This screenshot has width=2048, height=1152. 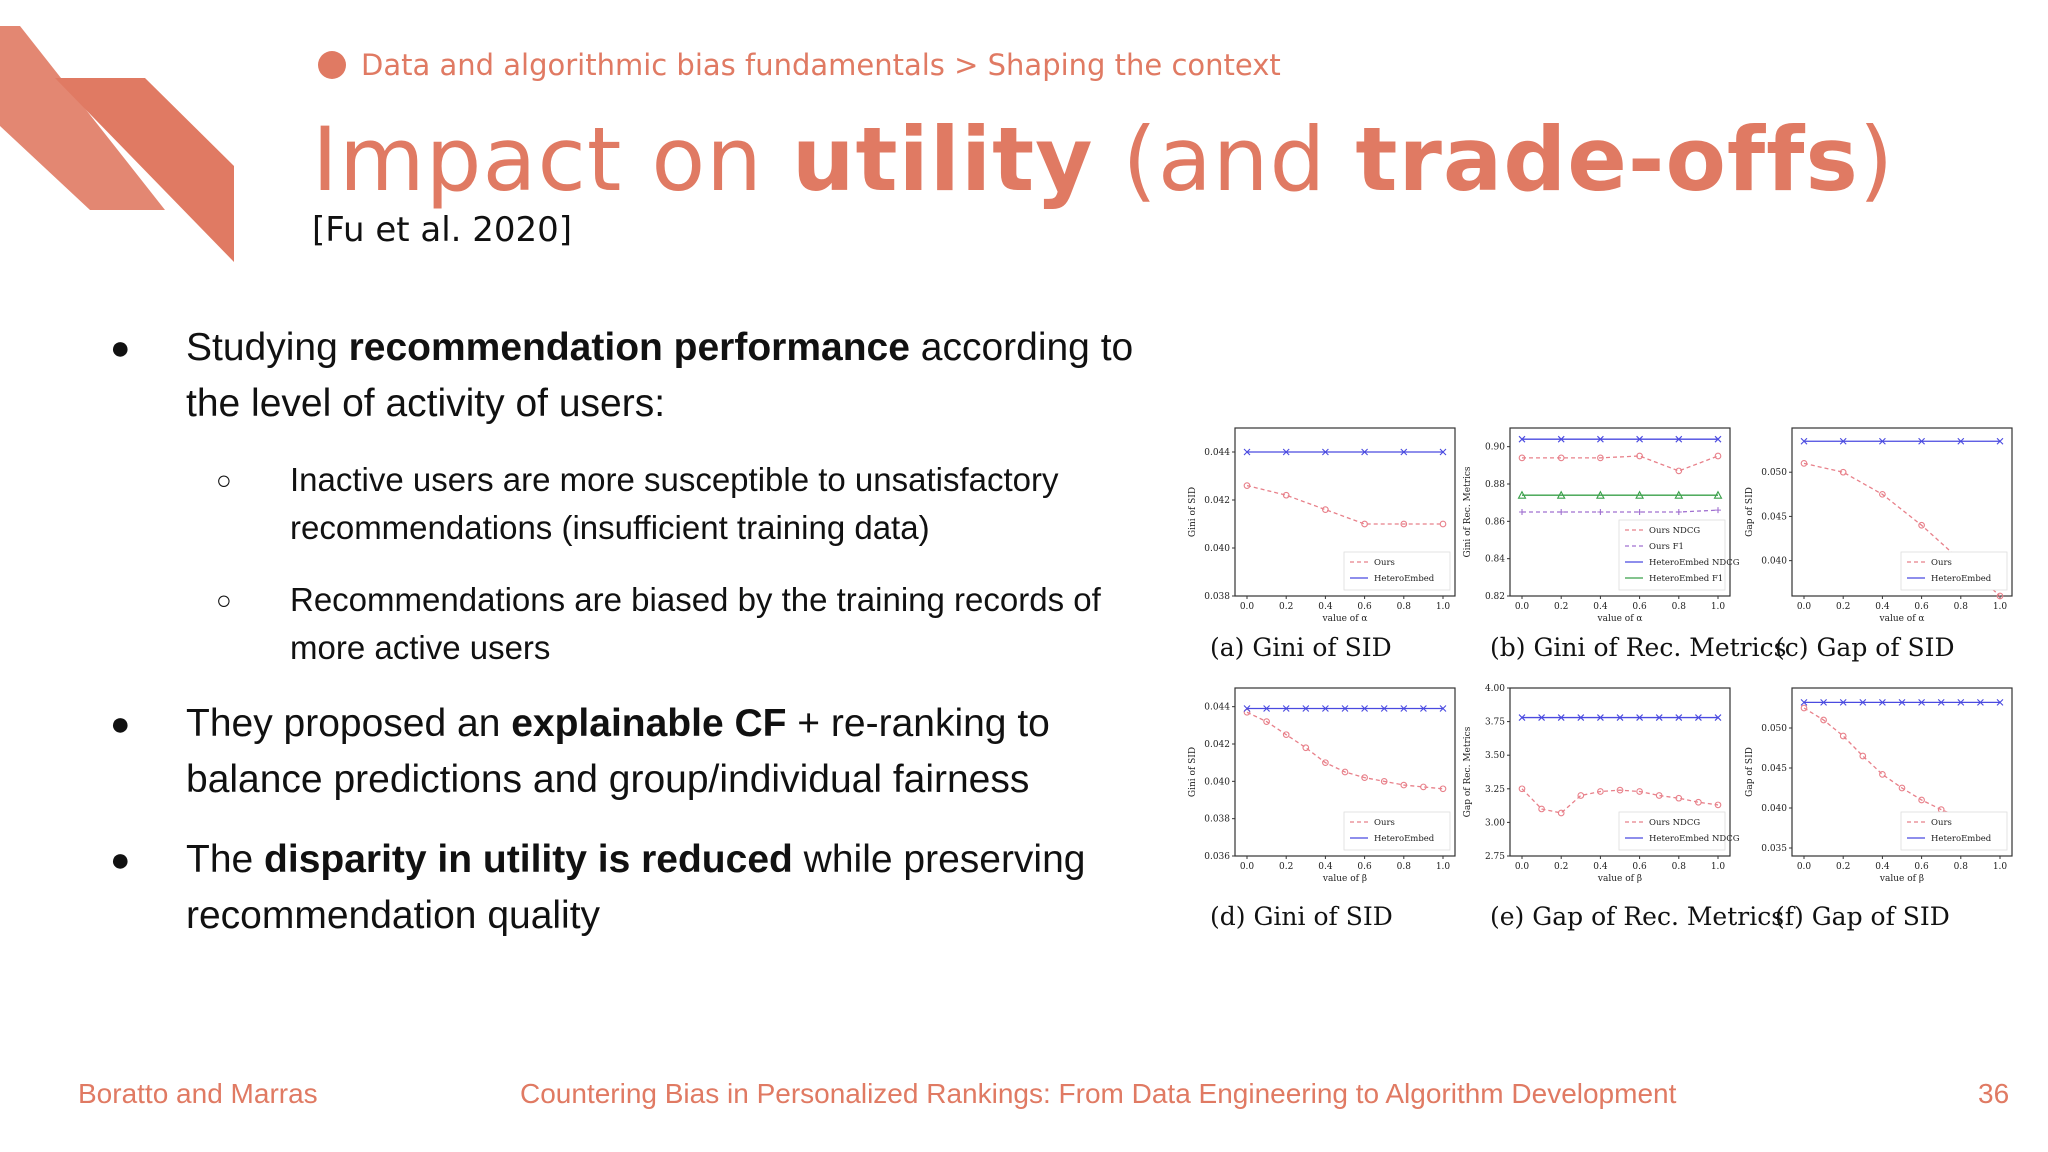 What do you see at coordinates (1495, 723) in the screenshot?
I see `y-tick-label: 3.75` at bounding box center [1495, 723].